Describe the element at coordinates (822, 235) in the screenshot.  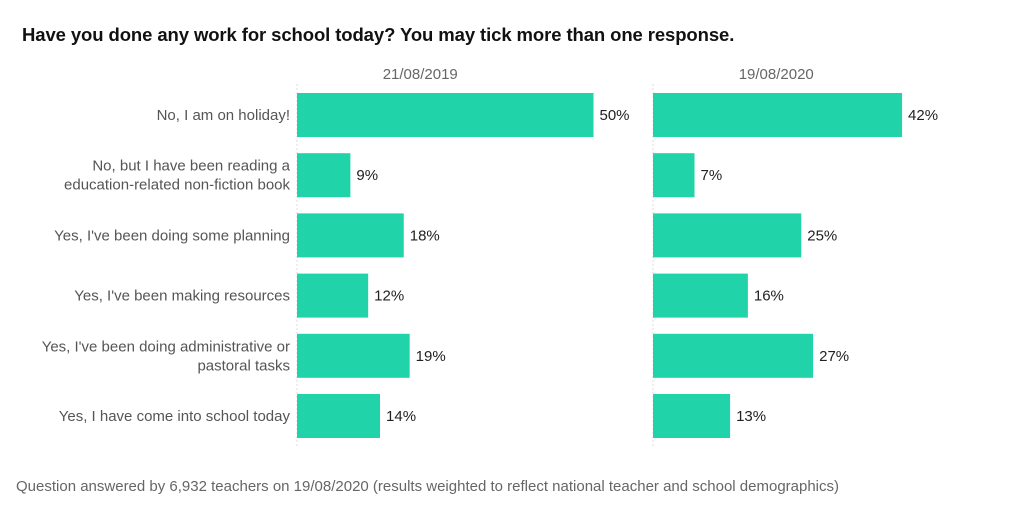
I see `value-label: 25%` at that location.